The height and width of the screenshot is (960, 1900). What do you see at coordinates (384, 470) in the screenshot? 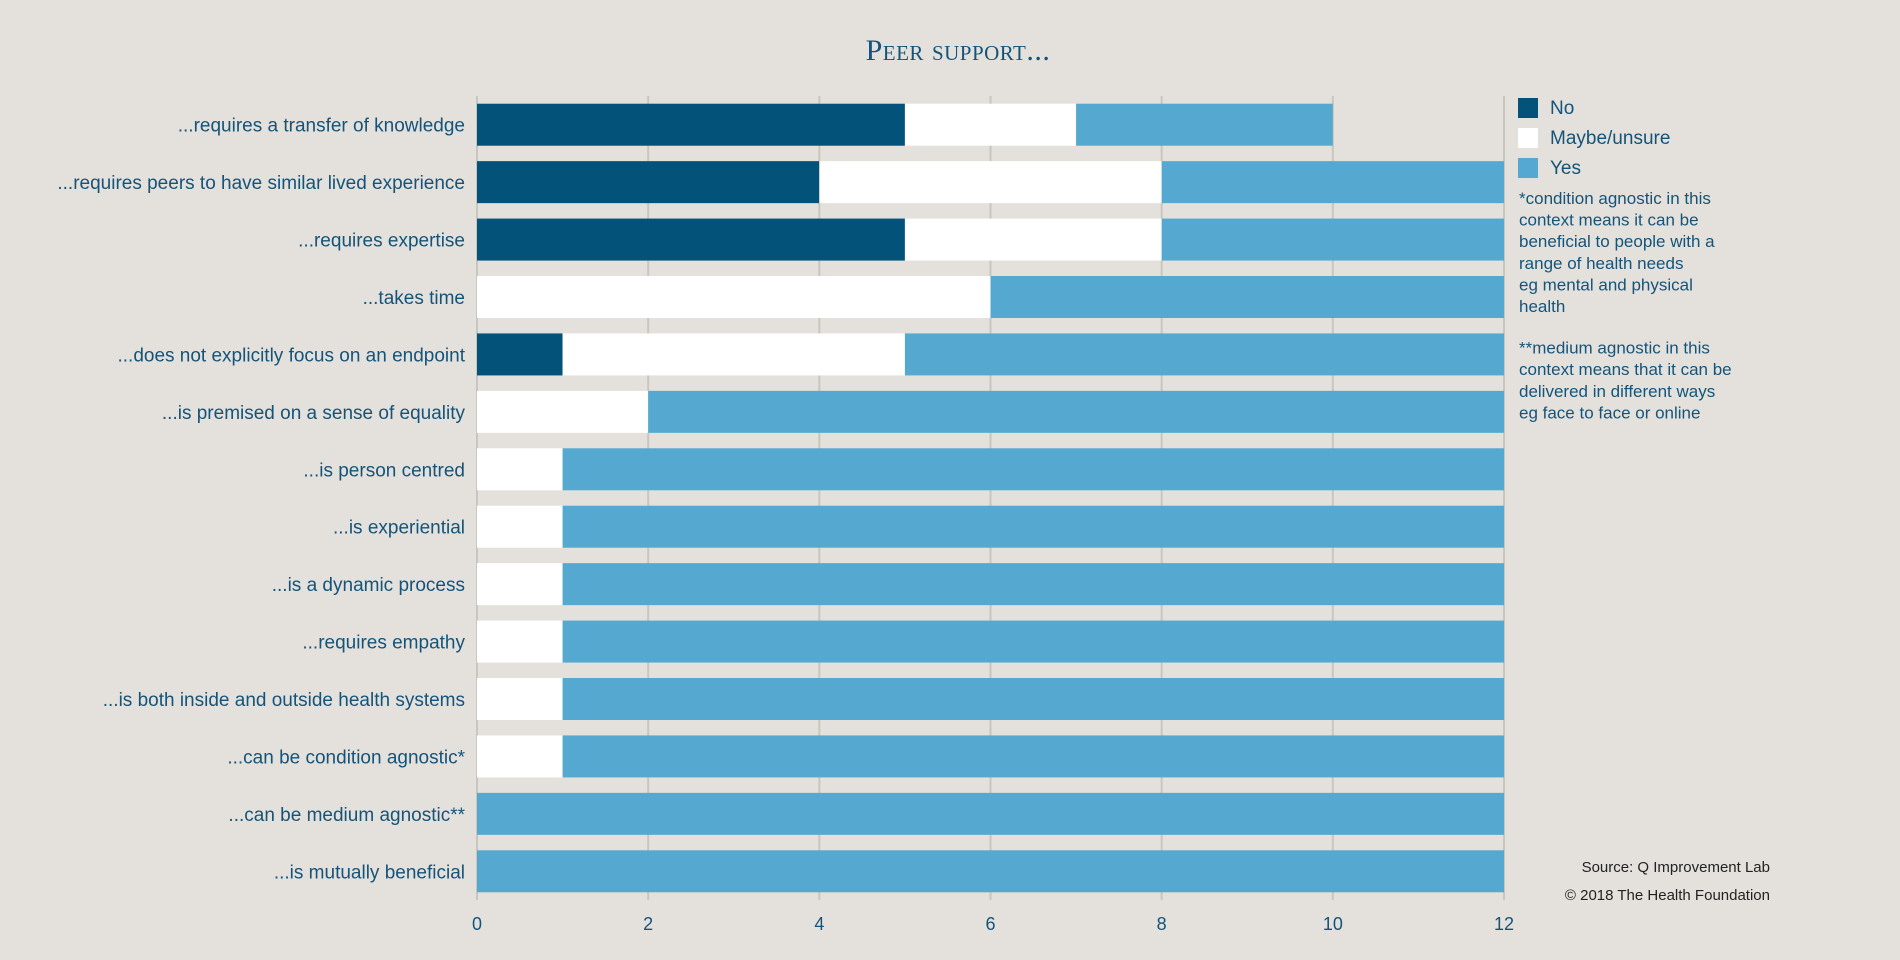
I see `category-label: ...is person centred` at bounding box center [384, 470].